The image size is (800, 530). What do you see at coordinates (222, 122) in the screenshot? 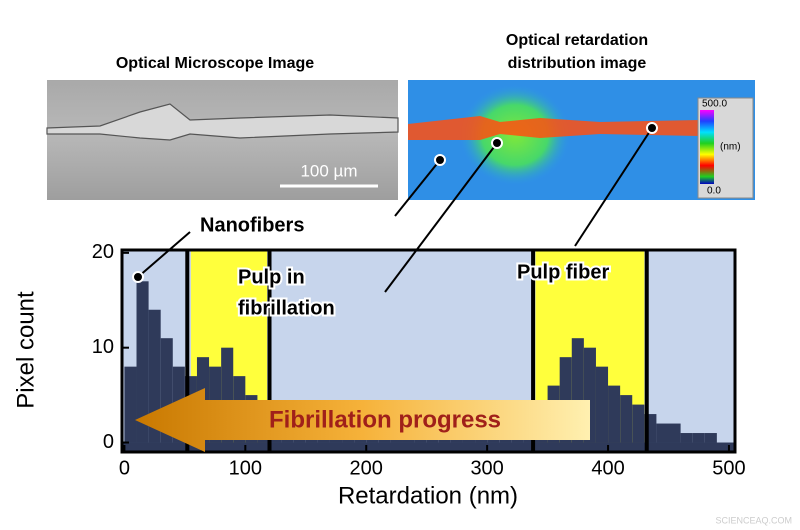
I see `fiber` at bounding box center [222, 122].